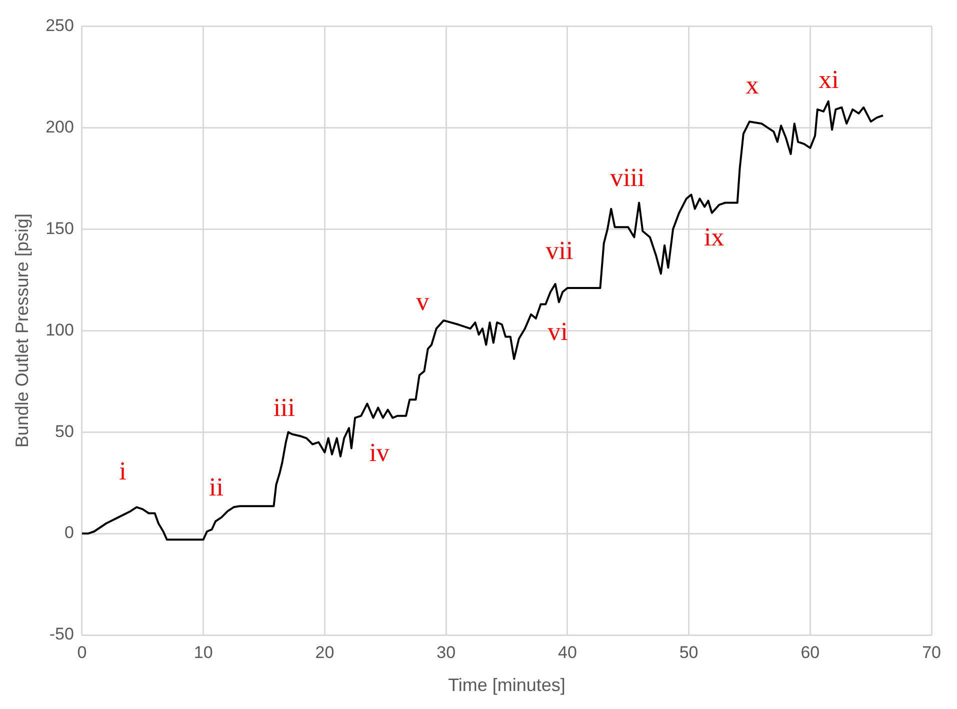 This screenshot has height=709, width=957. Describe the element at coordinates (714, 237) in the screenshot. I see `annotation: ix` at that location.